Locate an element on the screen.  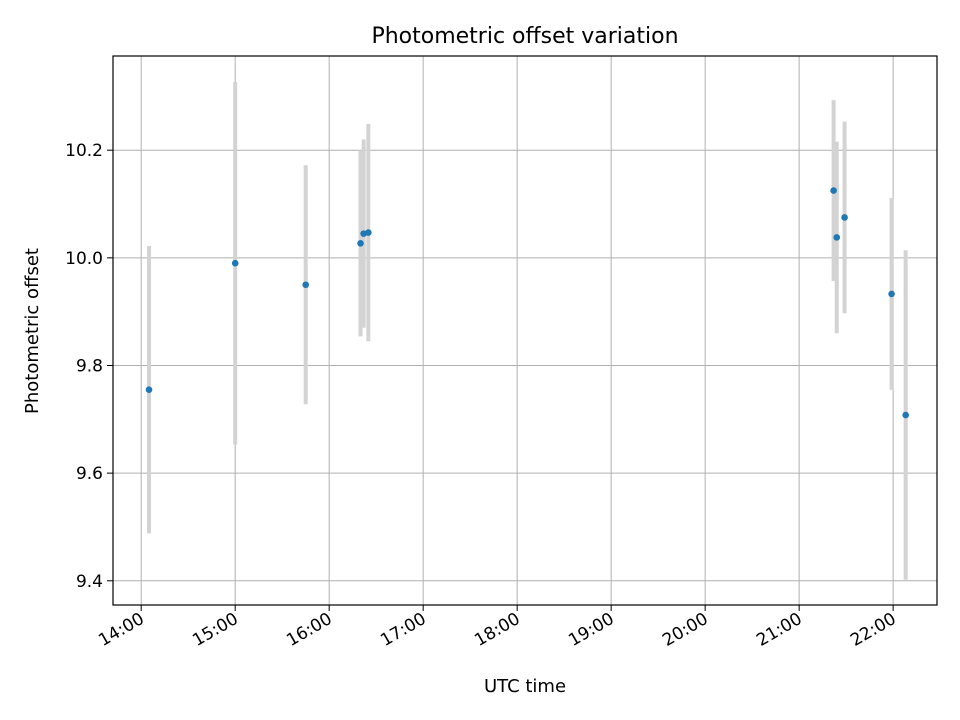
y-tick-label: 9.4 is located at coordinates (89, 582).